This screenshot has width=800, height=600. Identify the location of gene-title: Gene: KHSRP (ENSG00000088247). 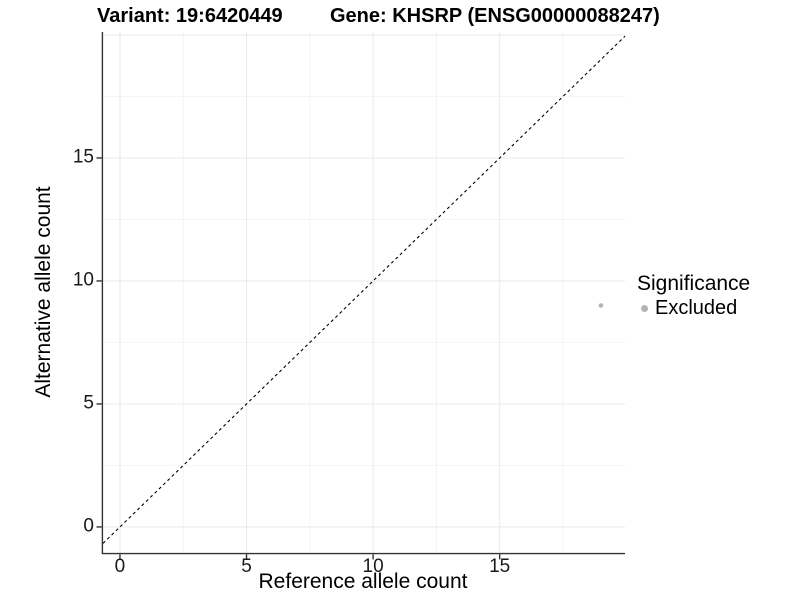
(495, 16).